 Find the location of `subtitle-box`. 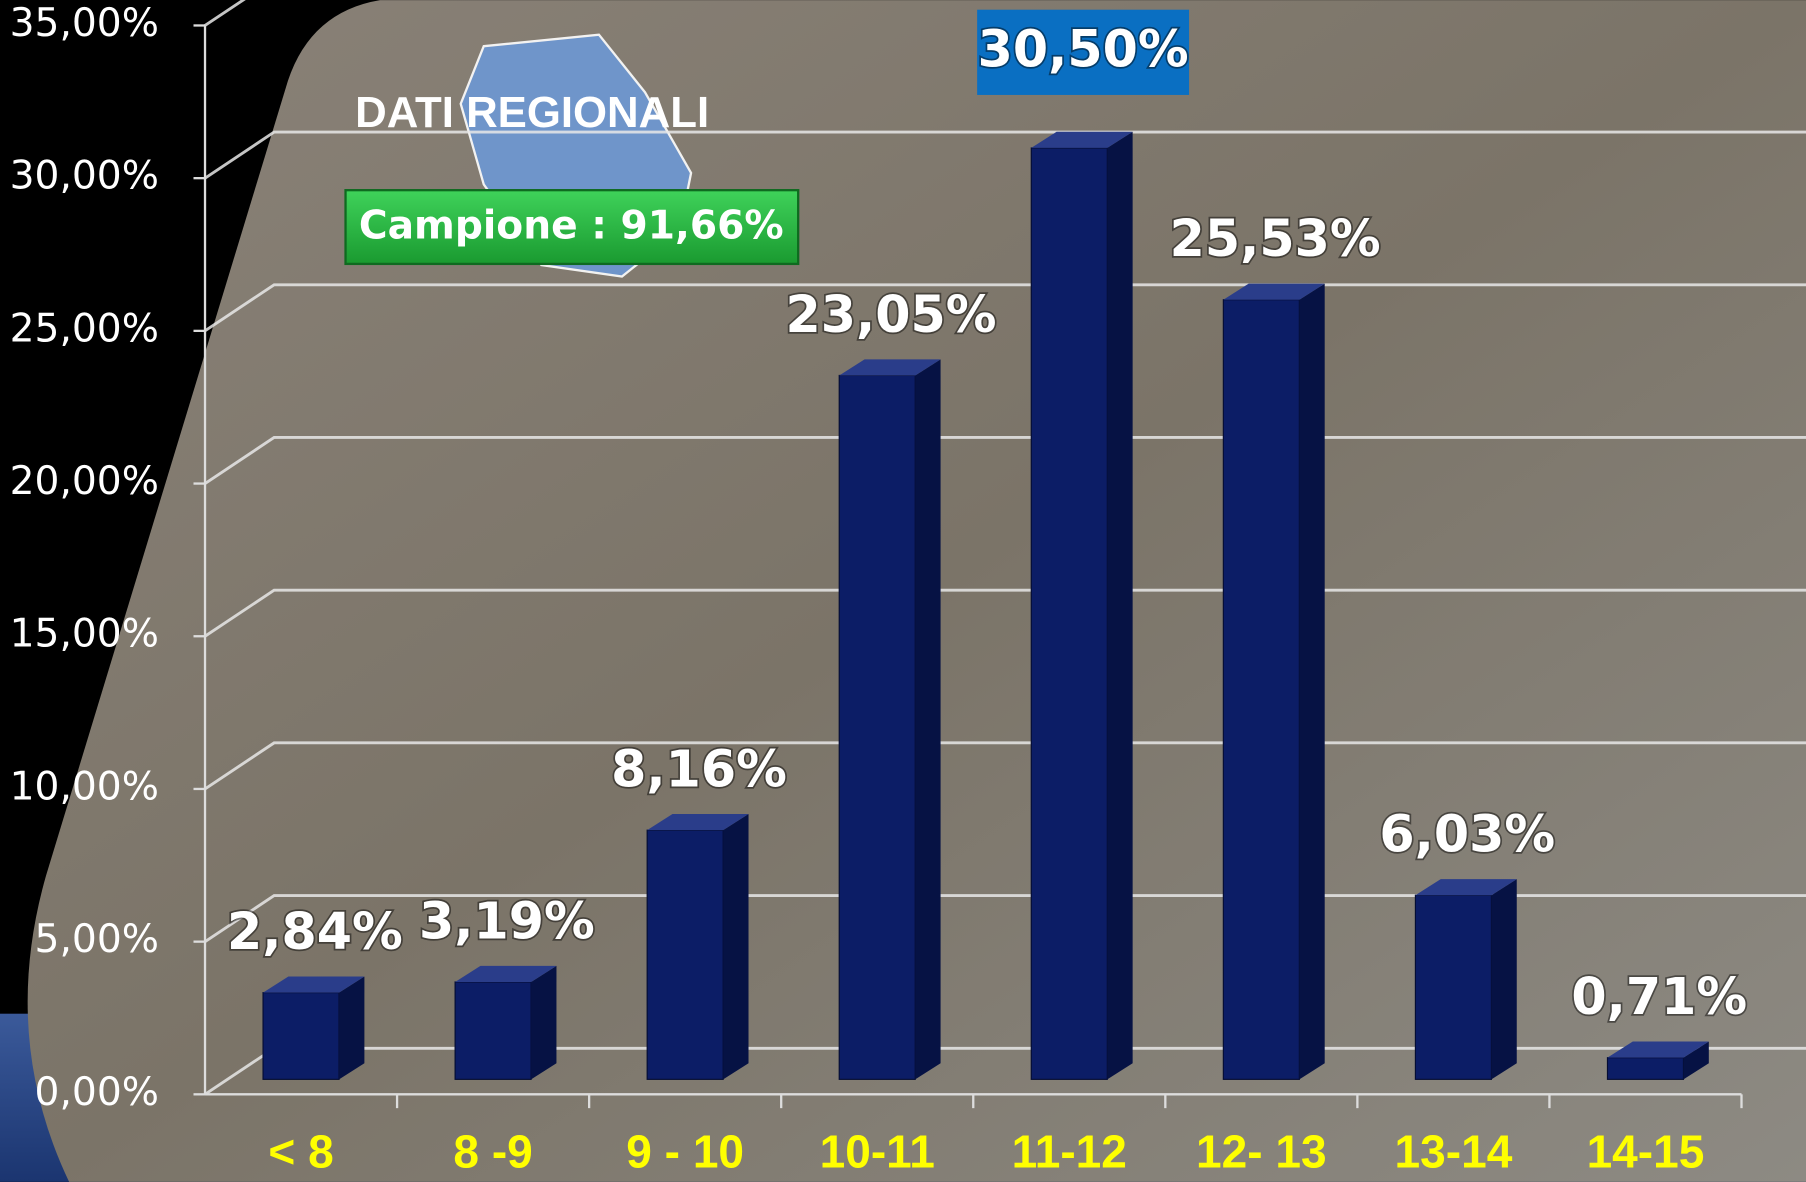

subtitle-box is located at coordinates (572, 227).